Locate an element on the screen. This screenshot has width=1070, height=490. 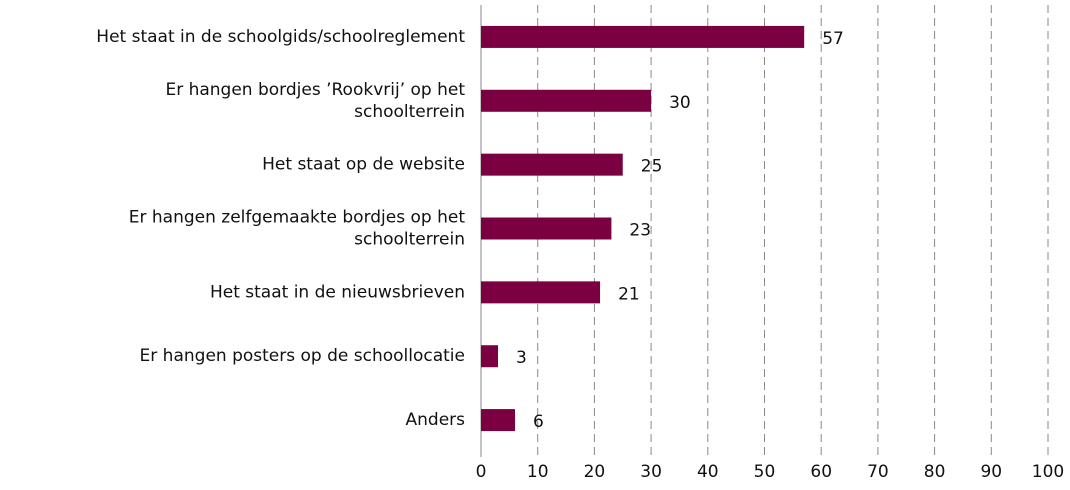
data-label: 3 is located at coordinates (521, 358).